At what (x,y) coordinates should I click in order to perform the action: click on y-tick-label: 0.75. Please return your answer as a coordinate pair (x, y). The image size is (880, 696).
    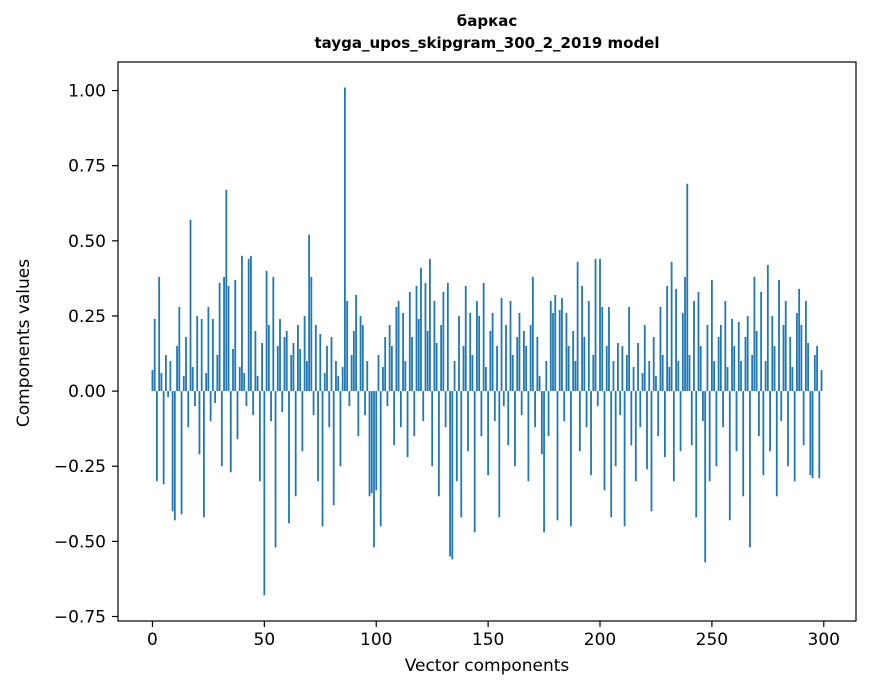
    Looking at the image, I should click on (87, 167).